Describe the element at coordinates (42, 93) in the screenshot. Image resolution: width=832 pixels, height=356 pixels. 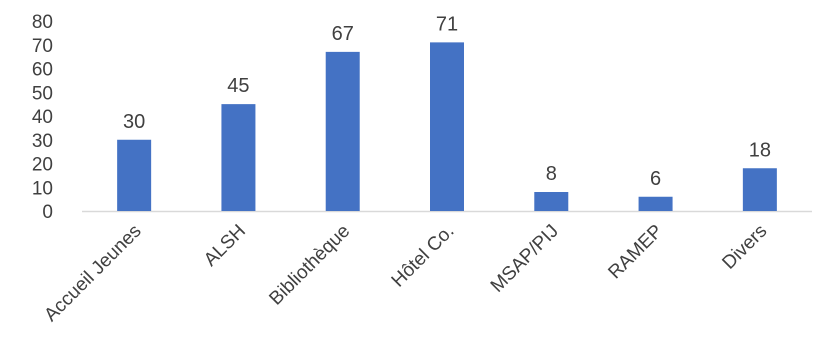
I see `y-tick-label: 50` at that location.